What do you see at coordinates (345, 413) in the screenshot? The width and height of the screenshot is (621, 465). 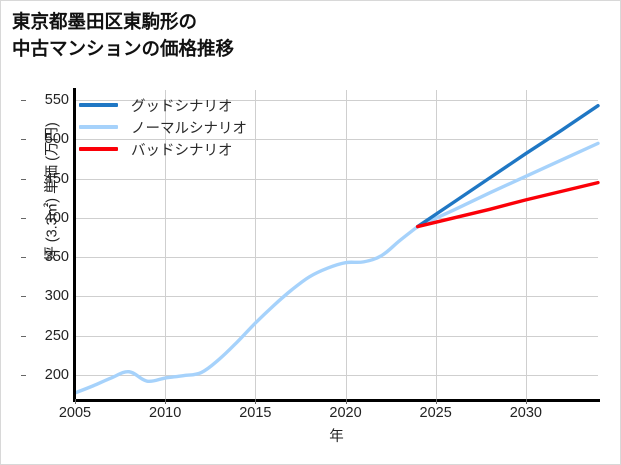 I see `x-tick-label: 2020` at bounding box center [345, 413].